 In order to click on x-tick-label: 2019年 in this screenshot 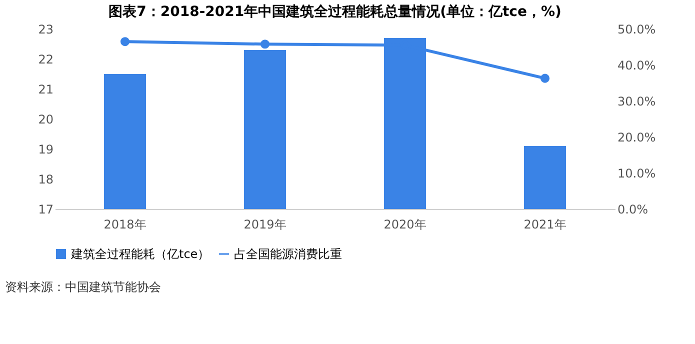, I will do `click(265, 225)`.